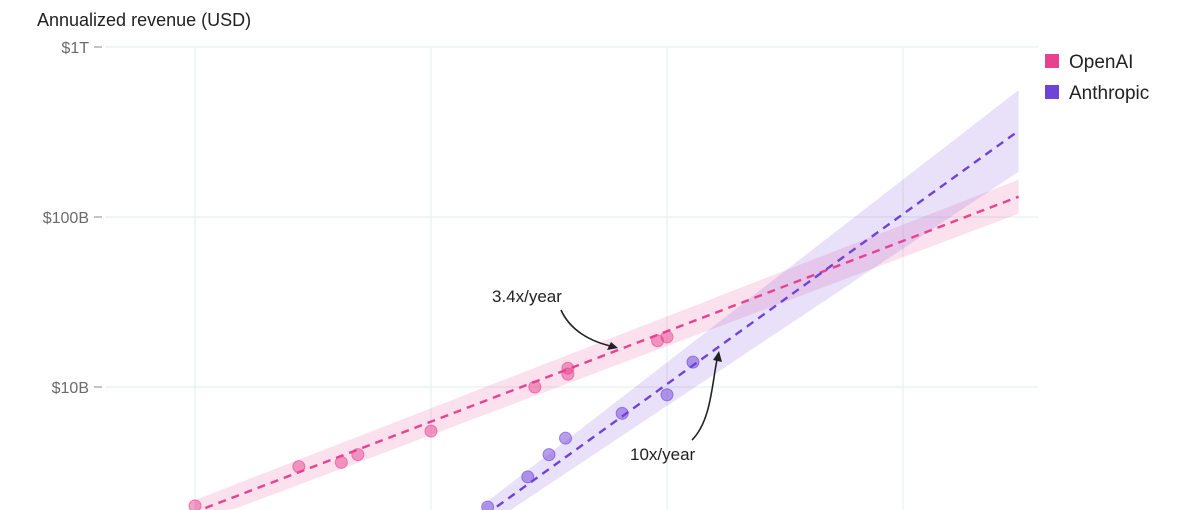 This screenshot has width=1200, height=510. I want to click on legend-item-anthropic: Anthropic, so click(1097, 93).